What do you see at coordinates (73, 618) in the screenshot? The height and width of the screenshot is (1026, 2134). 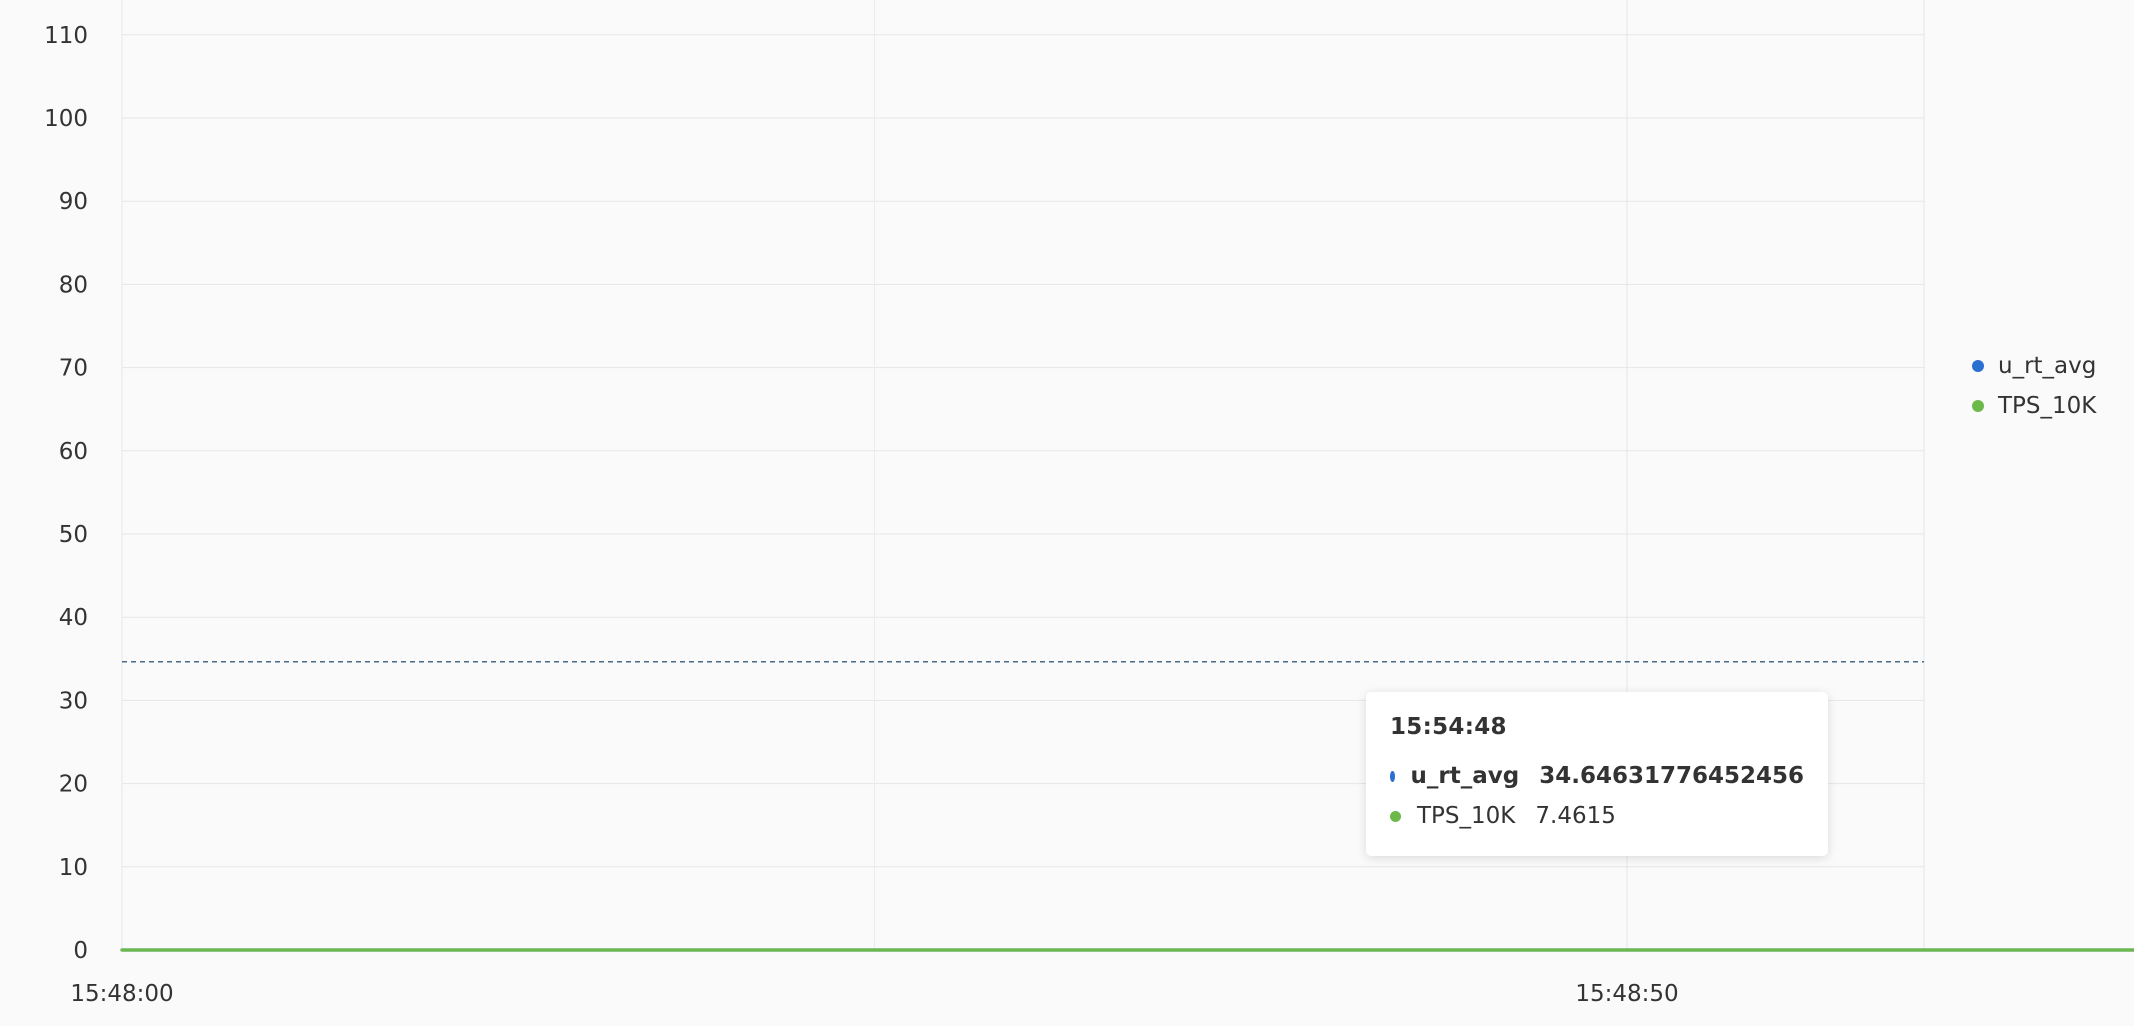 I see `y-tick-label-40: 40` at bounding box center [73, 618].